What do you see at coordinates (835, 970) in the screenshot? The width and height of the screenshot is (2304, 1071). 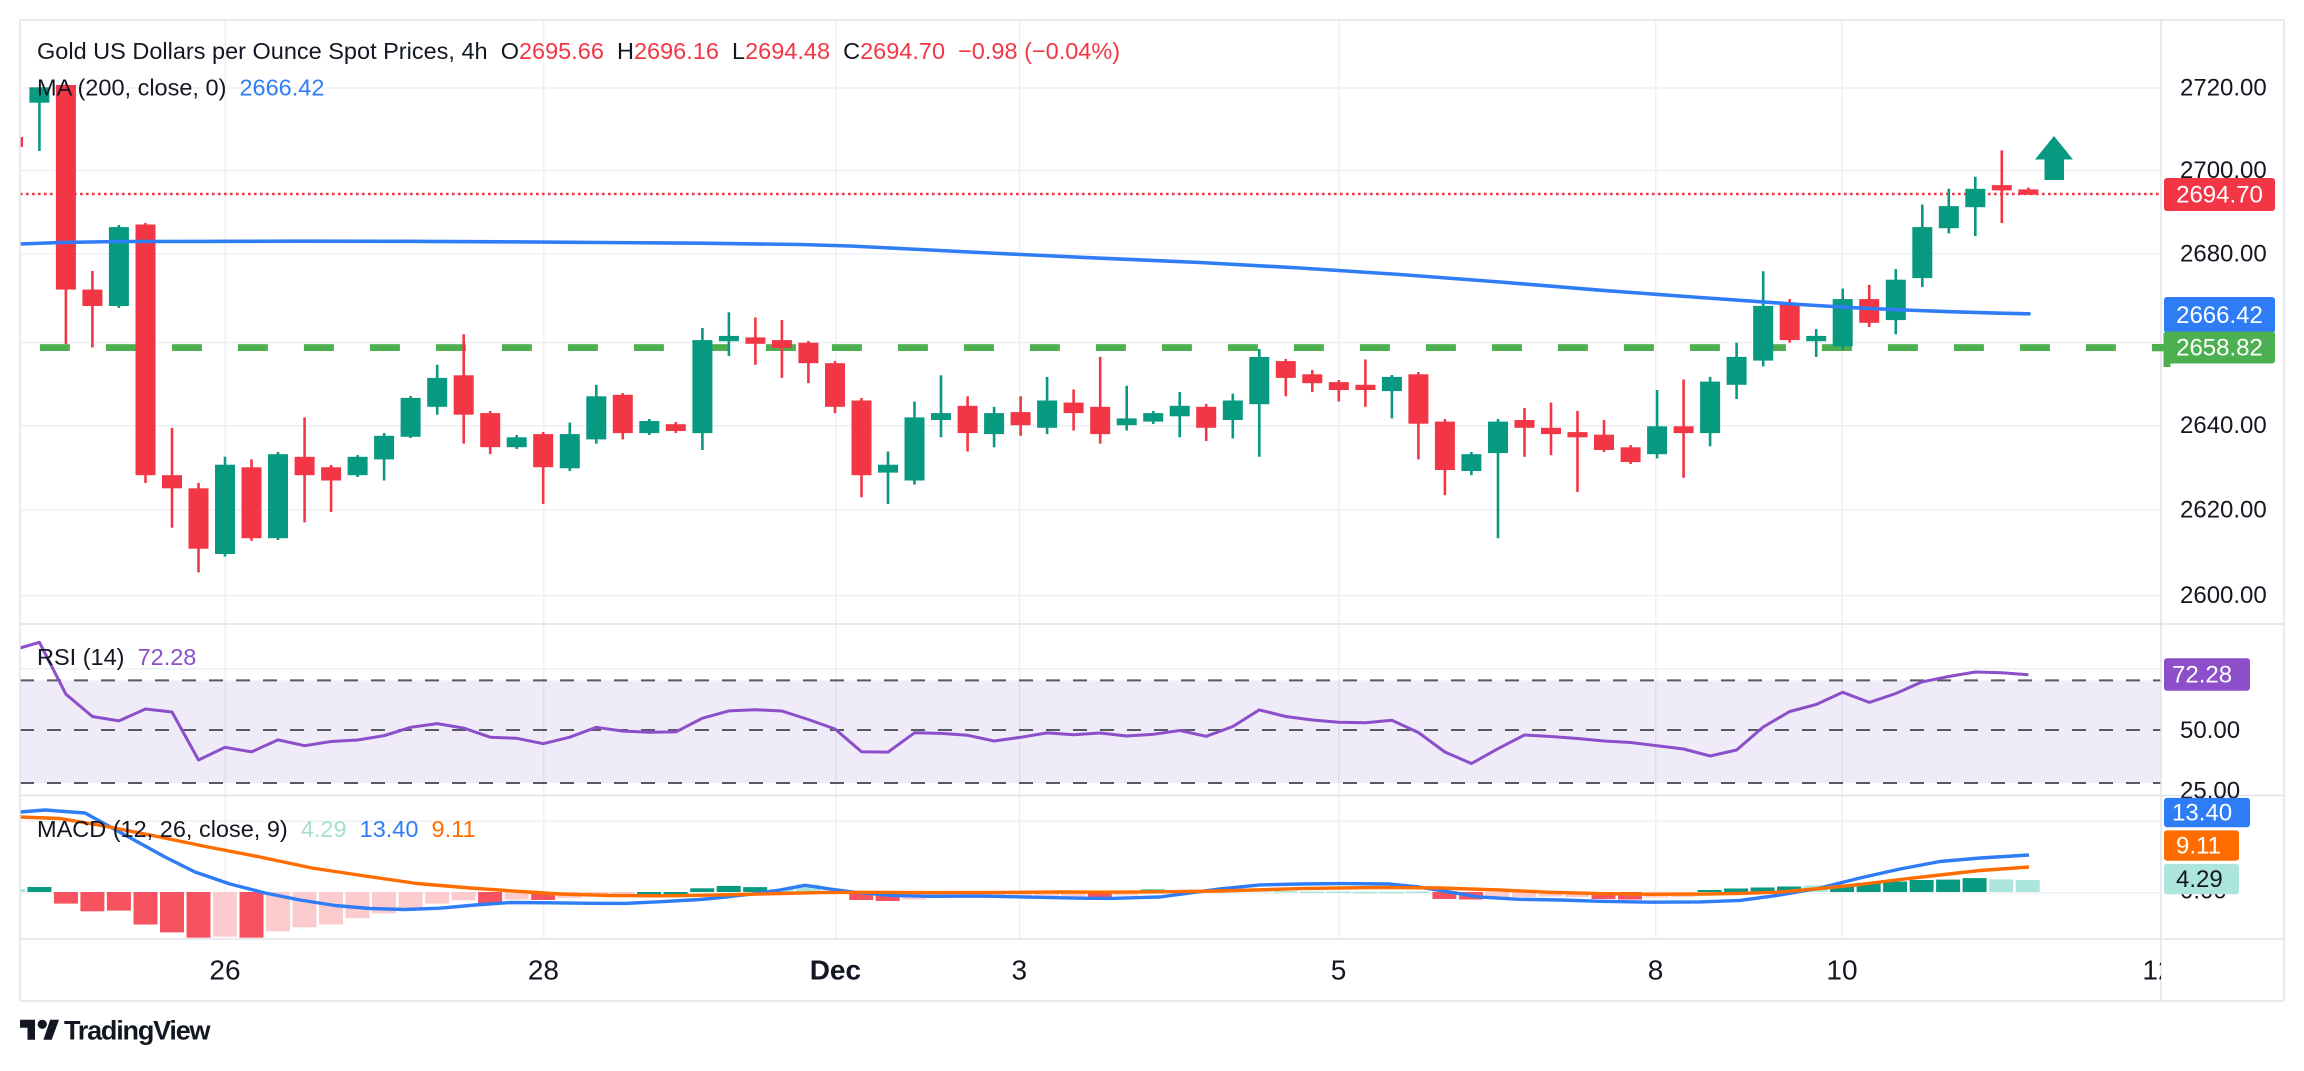 I see `svg-text: Dec` at bounding box center [835, 970].